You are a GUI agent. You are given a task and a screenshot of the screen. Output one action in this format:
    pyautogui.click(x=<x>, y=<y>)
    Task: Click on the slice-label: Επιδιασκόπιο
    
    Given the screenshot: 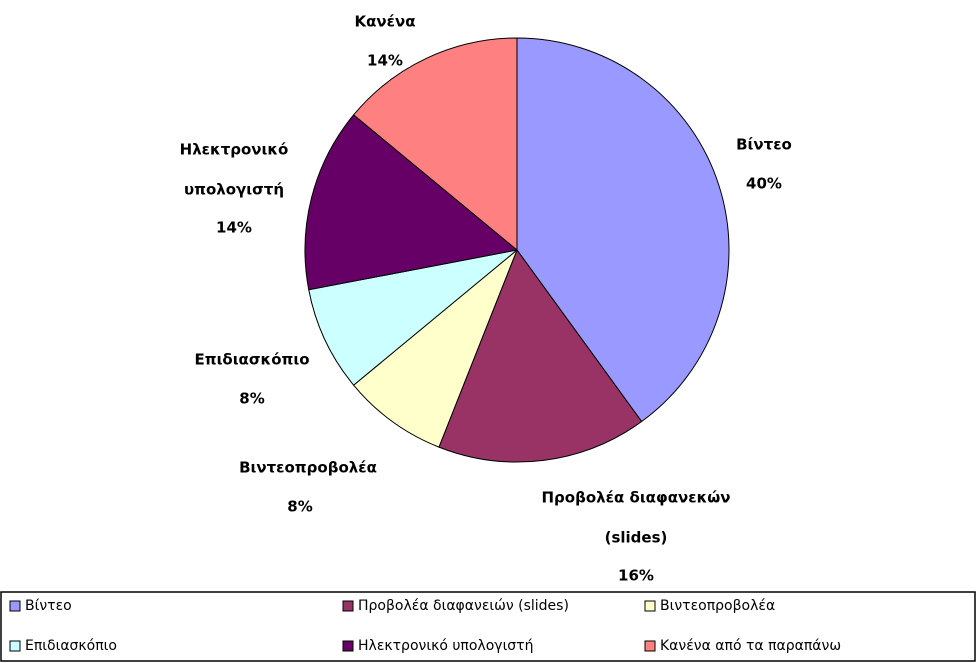 What is the action you would take?
    pyautogui.click(x=251, y=360)
    